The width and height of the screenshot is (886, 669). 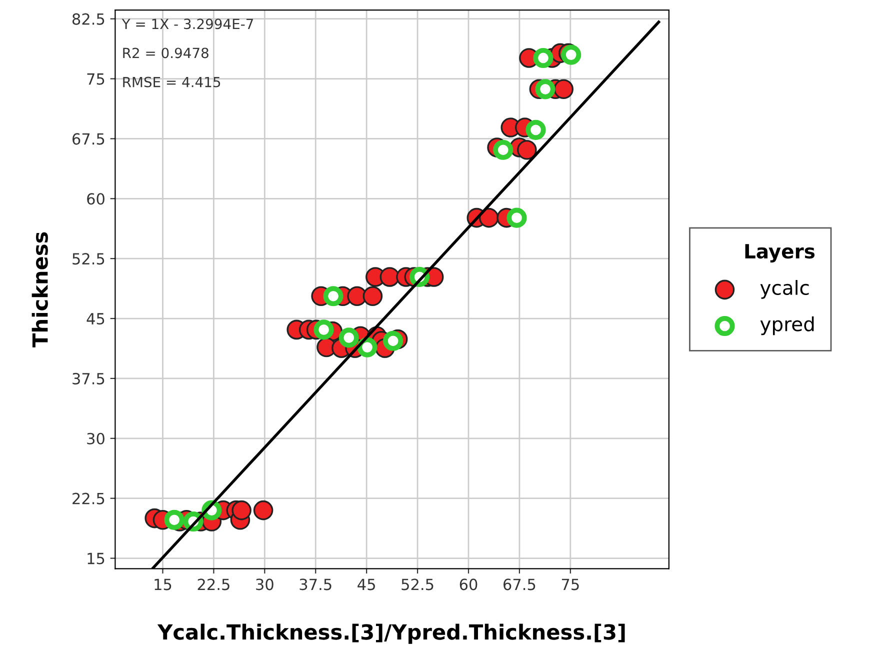 I want to click on x-tick-label: 37.5, so click(x=316, y=584).